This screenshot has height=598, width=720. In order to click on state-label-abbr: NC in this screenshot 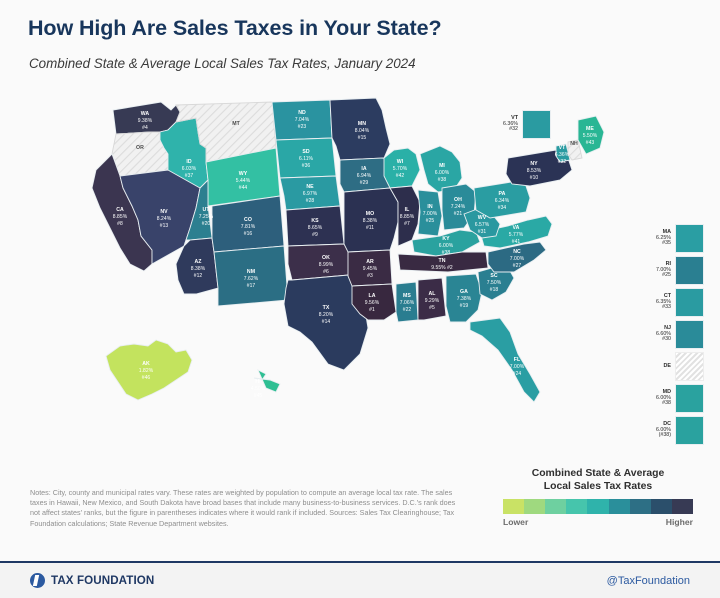, I will do `click(517, 252)`.